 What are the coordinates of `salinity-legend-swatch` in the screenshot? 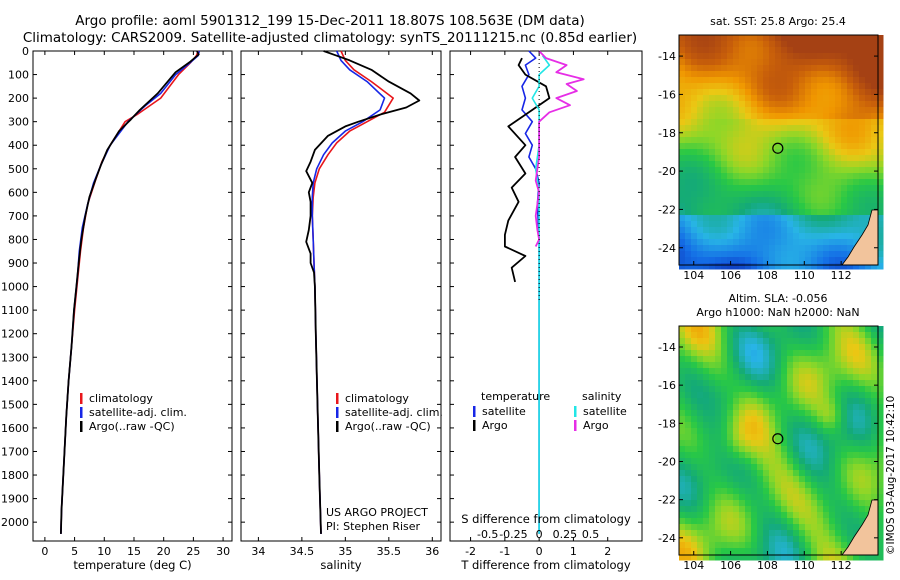 It's located at (337, 412).